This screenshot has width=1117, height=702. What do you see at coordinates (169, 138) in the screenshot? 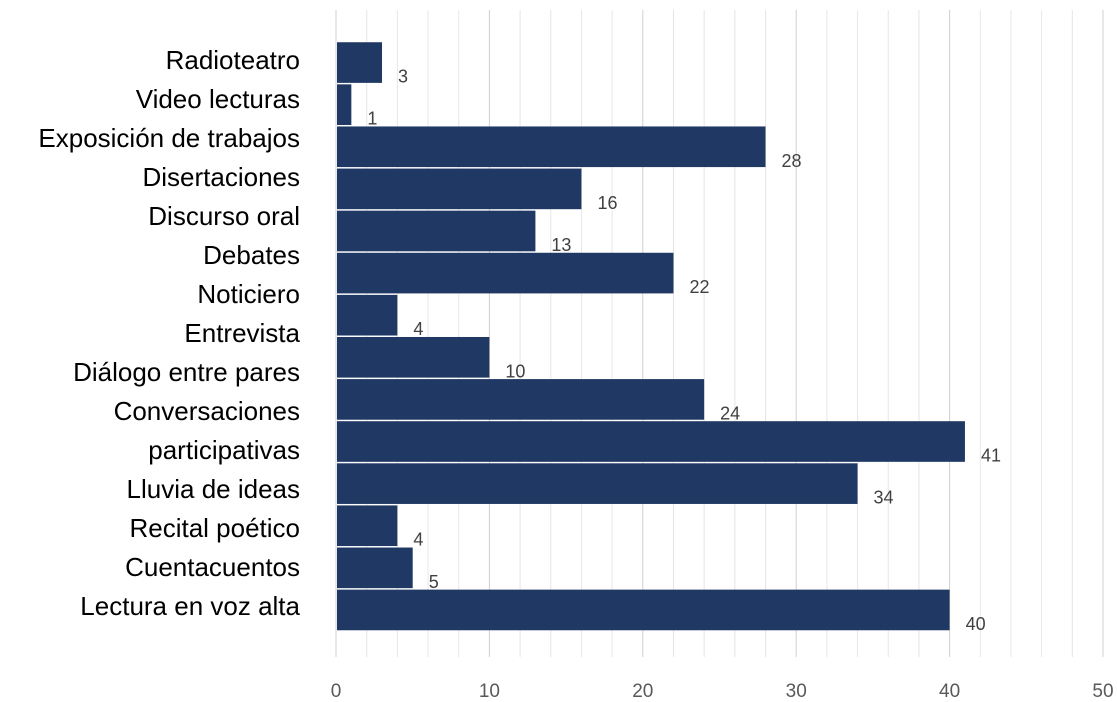
I see `category-label: Exposición de trabajos` at bounding box center [169, 138].